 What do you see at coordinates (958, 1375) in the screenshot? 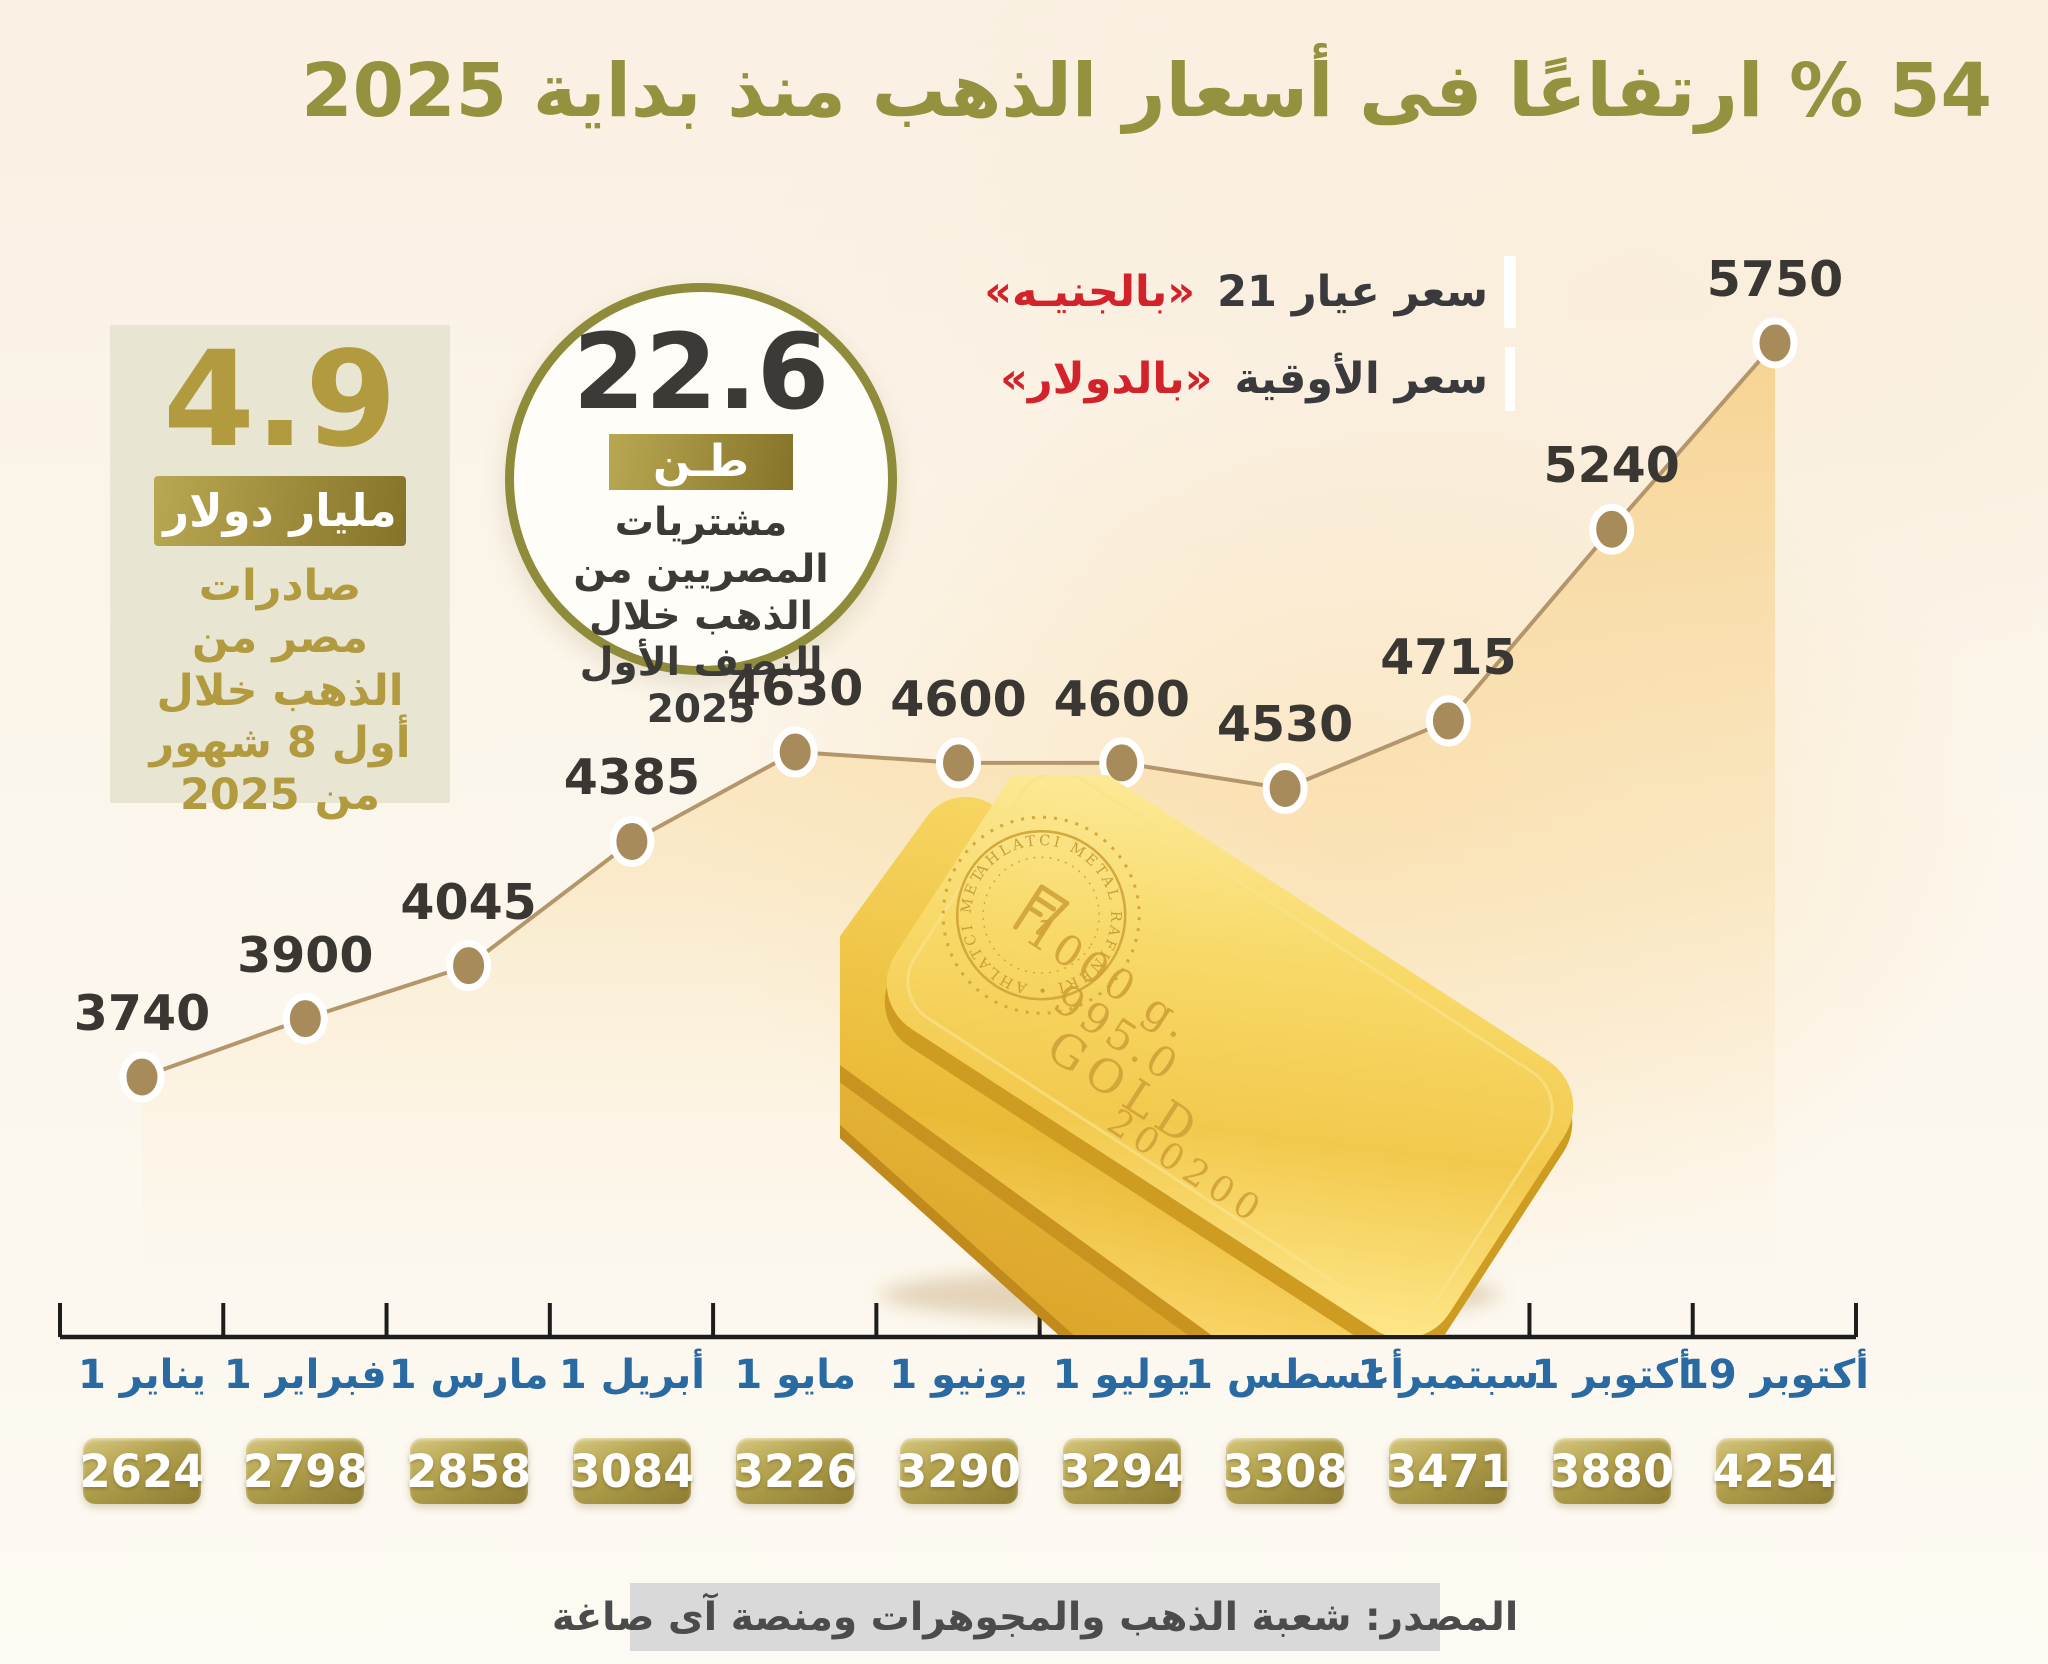
I see `date-label: 1 يونيو` at bounding box center [958, 1375].